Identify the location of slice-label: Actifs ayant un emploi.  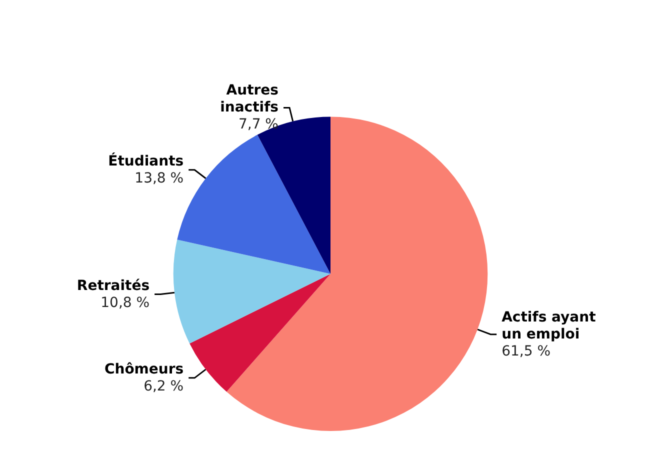
(549, 325).